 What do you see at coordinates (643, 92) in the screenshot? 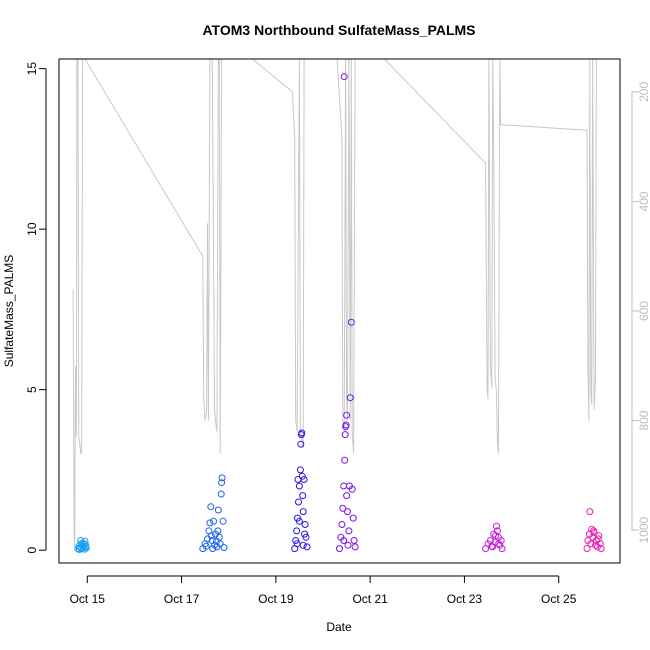
I see `right-tick-label: 200` at bounding box center [643, 92].